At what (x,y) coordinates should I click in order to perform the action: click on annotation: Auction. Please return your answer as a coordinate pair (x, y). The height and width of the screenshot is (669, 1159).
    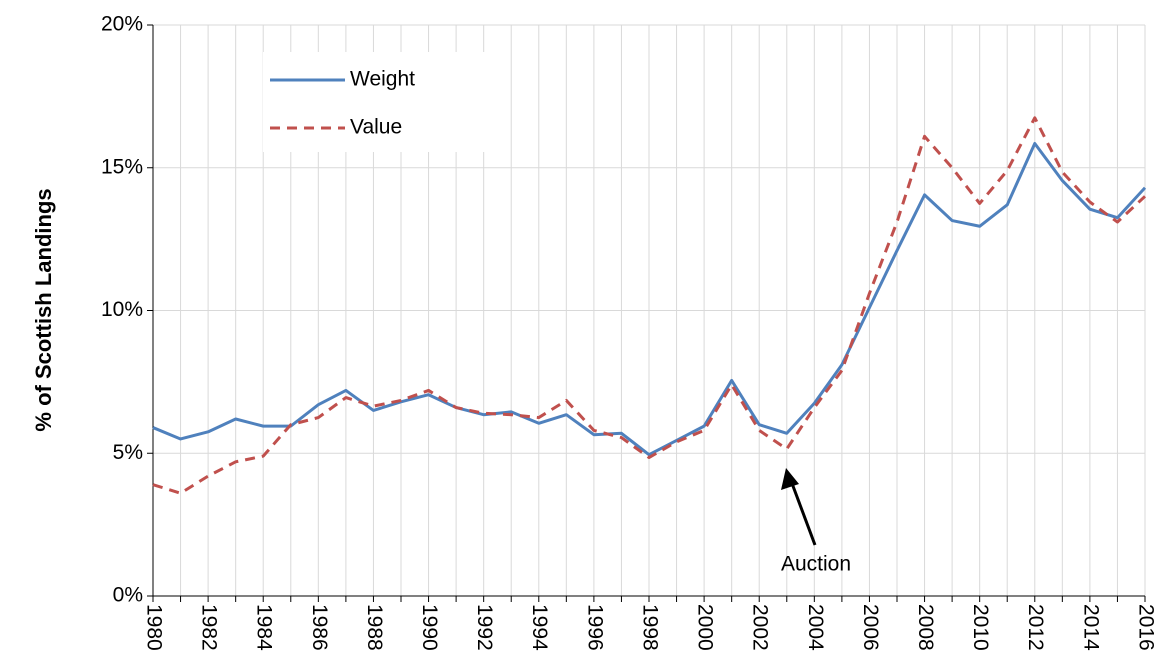
    Looking at the image, I should click on (816, 564).